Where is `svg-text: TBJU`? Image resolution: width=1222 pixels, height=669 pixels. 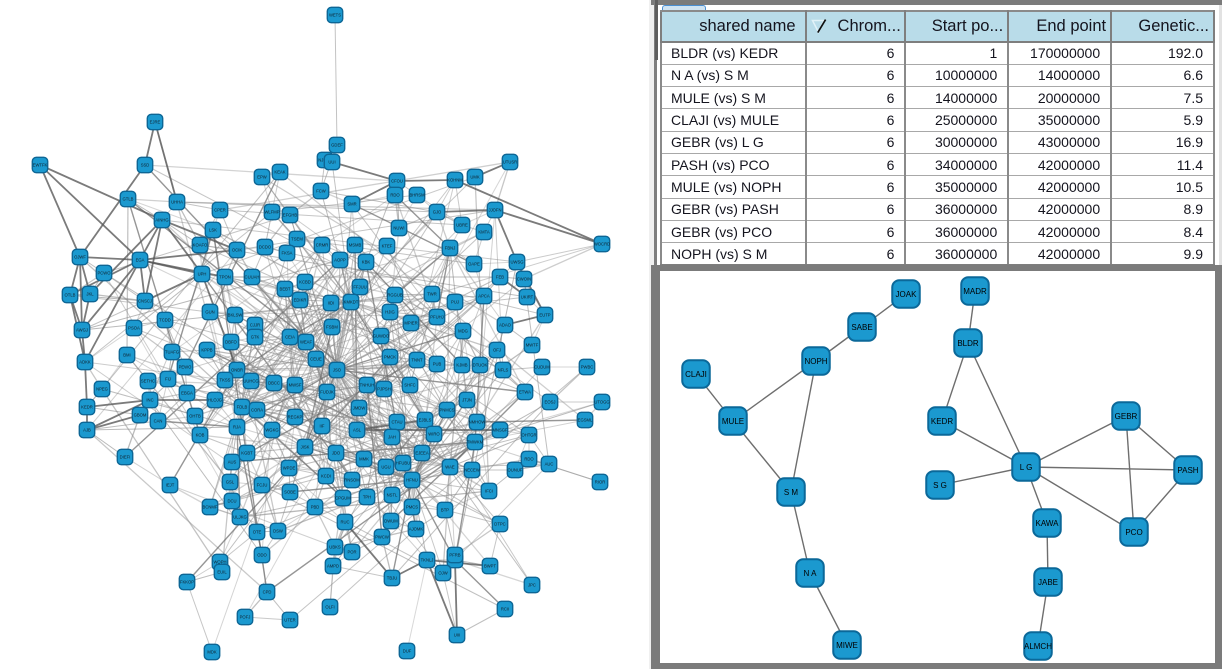 svg-text: TBJU is located at coordinates (392, 578).